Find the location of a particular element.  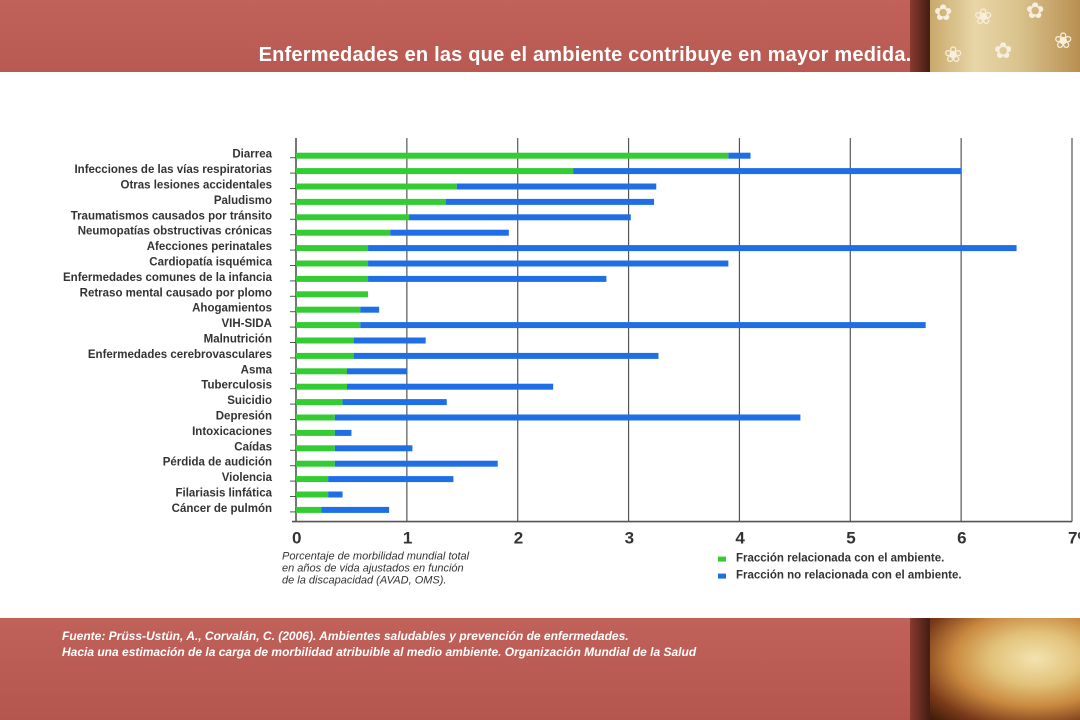

category-label: VIH-SIDA is located at coordinates (247, 324).